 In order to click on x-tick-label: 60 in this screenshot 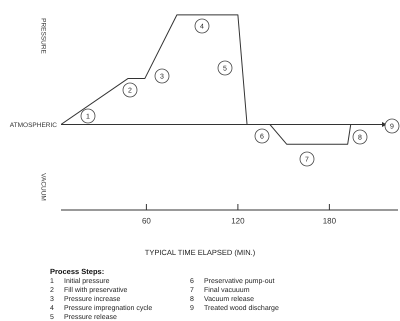, I will do `click(147, 221)`.